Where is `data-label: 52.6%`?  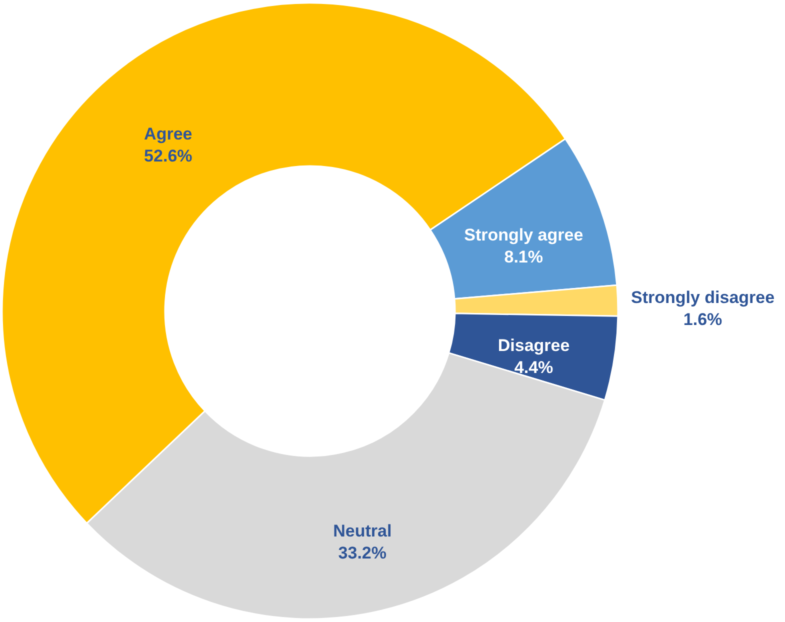
data-label: 52.6% is located at coordinates (168, 156).